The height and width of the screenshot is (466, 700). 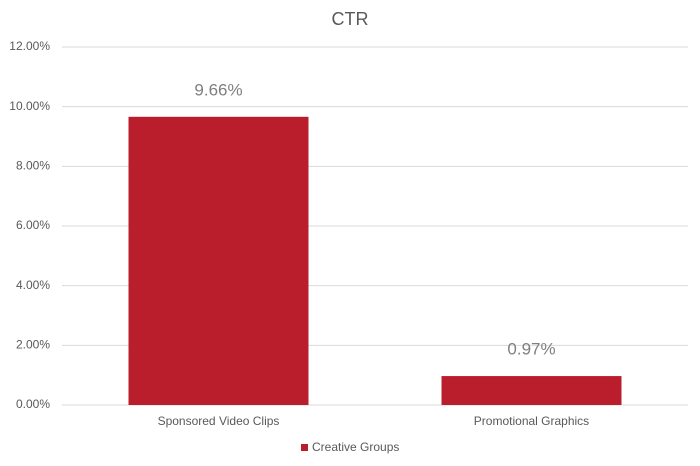 I want to click on x-tick-label: Promotional Graphics, so click(x=531, y=421).